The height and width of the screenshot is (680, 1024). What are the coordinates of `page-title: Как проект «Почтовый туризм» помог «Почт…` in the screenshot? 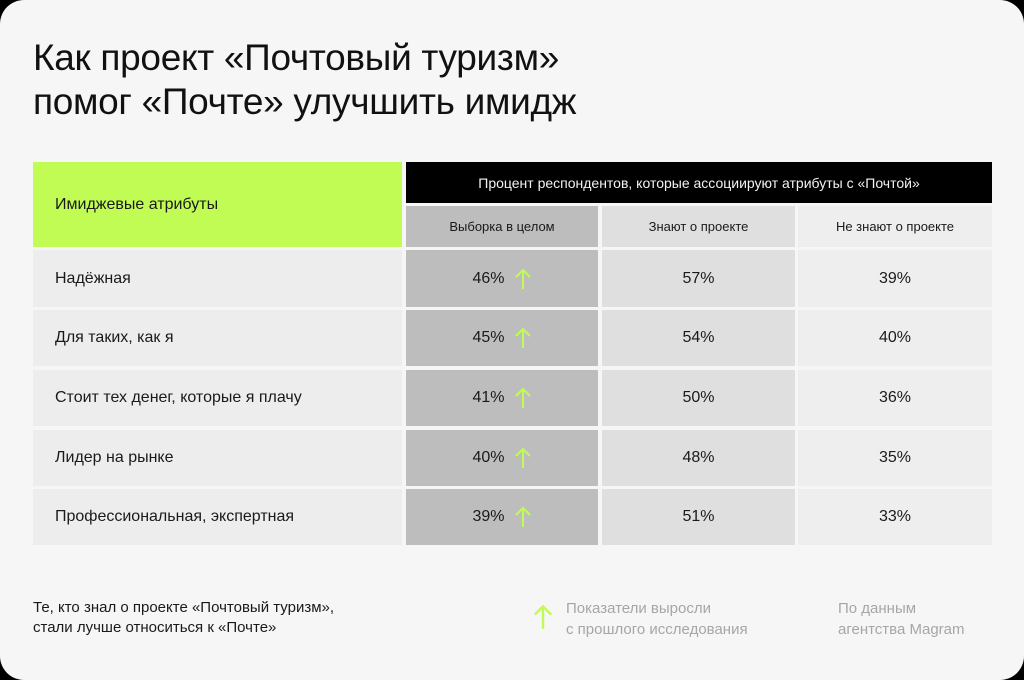 It's located at (305, 80).